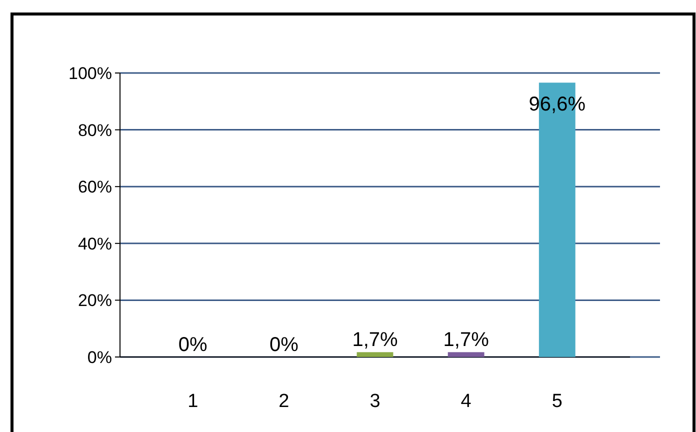 The height and width of the screenshot is (432, 696). I want to click on y-tick-label: 0%, so click(99, 357).